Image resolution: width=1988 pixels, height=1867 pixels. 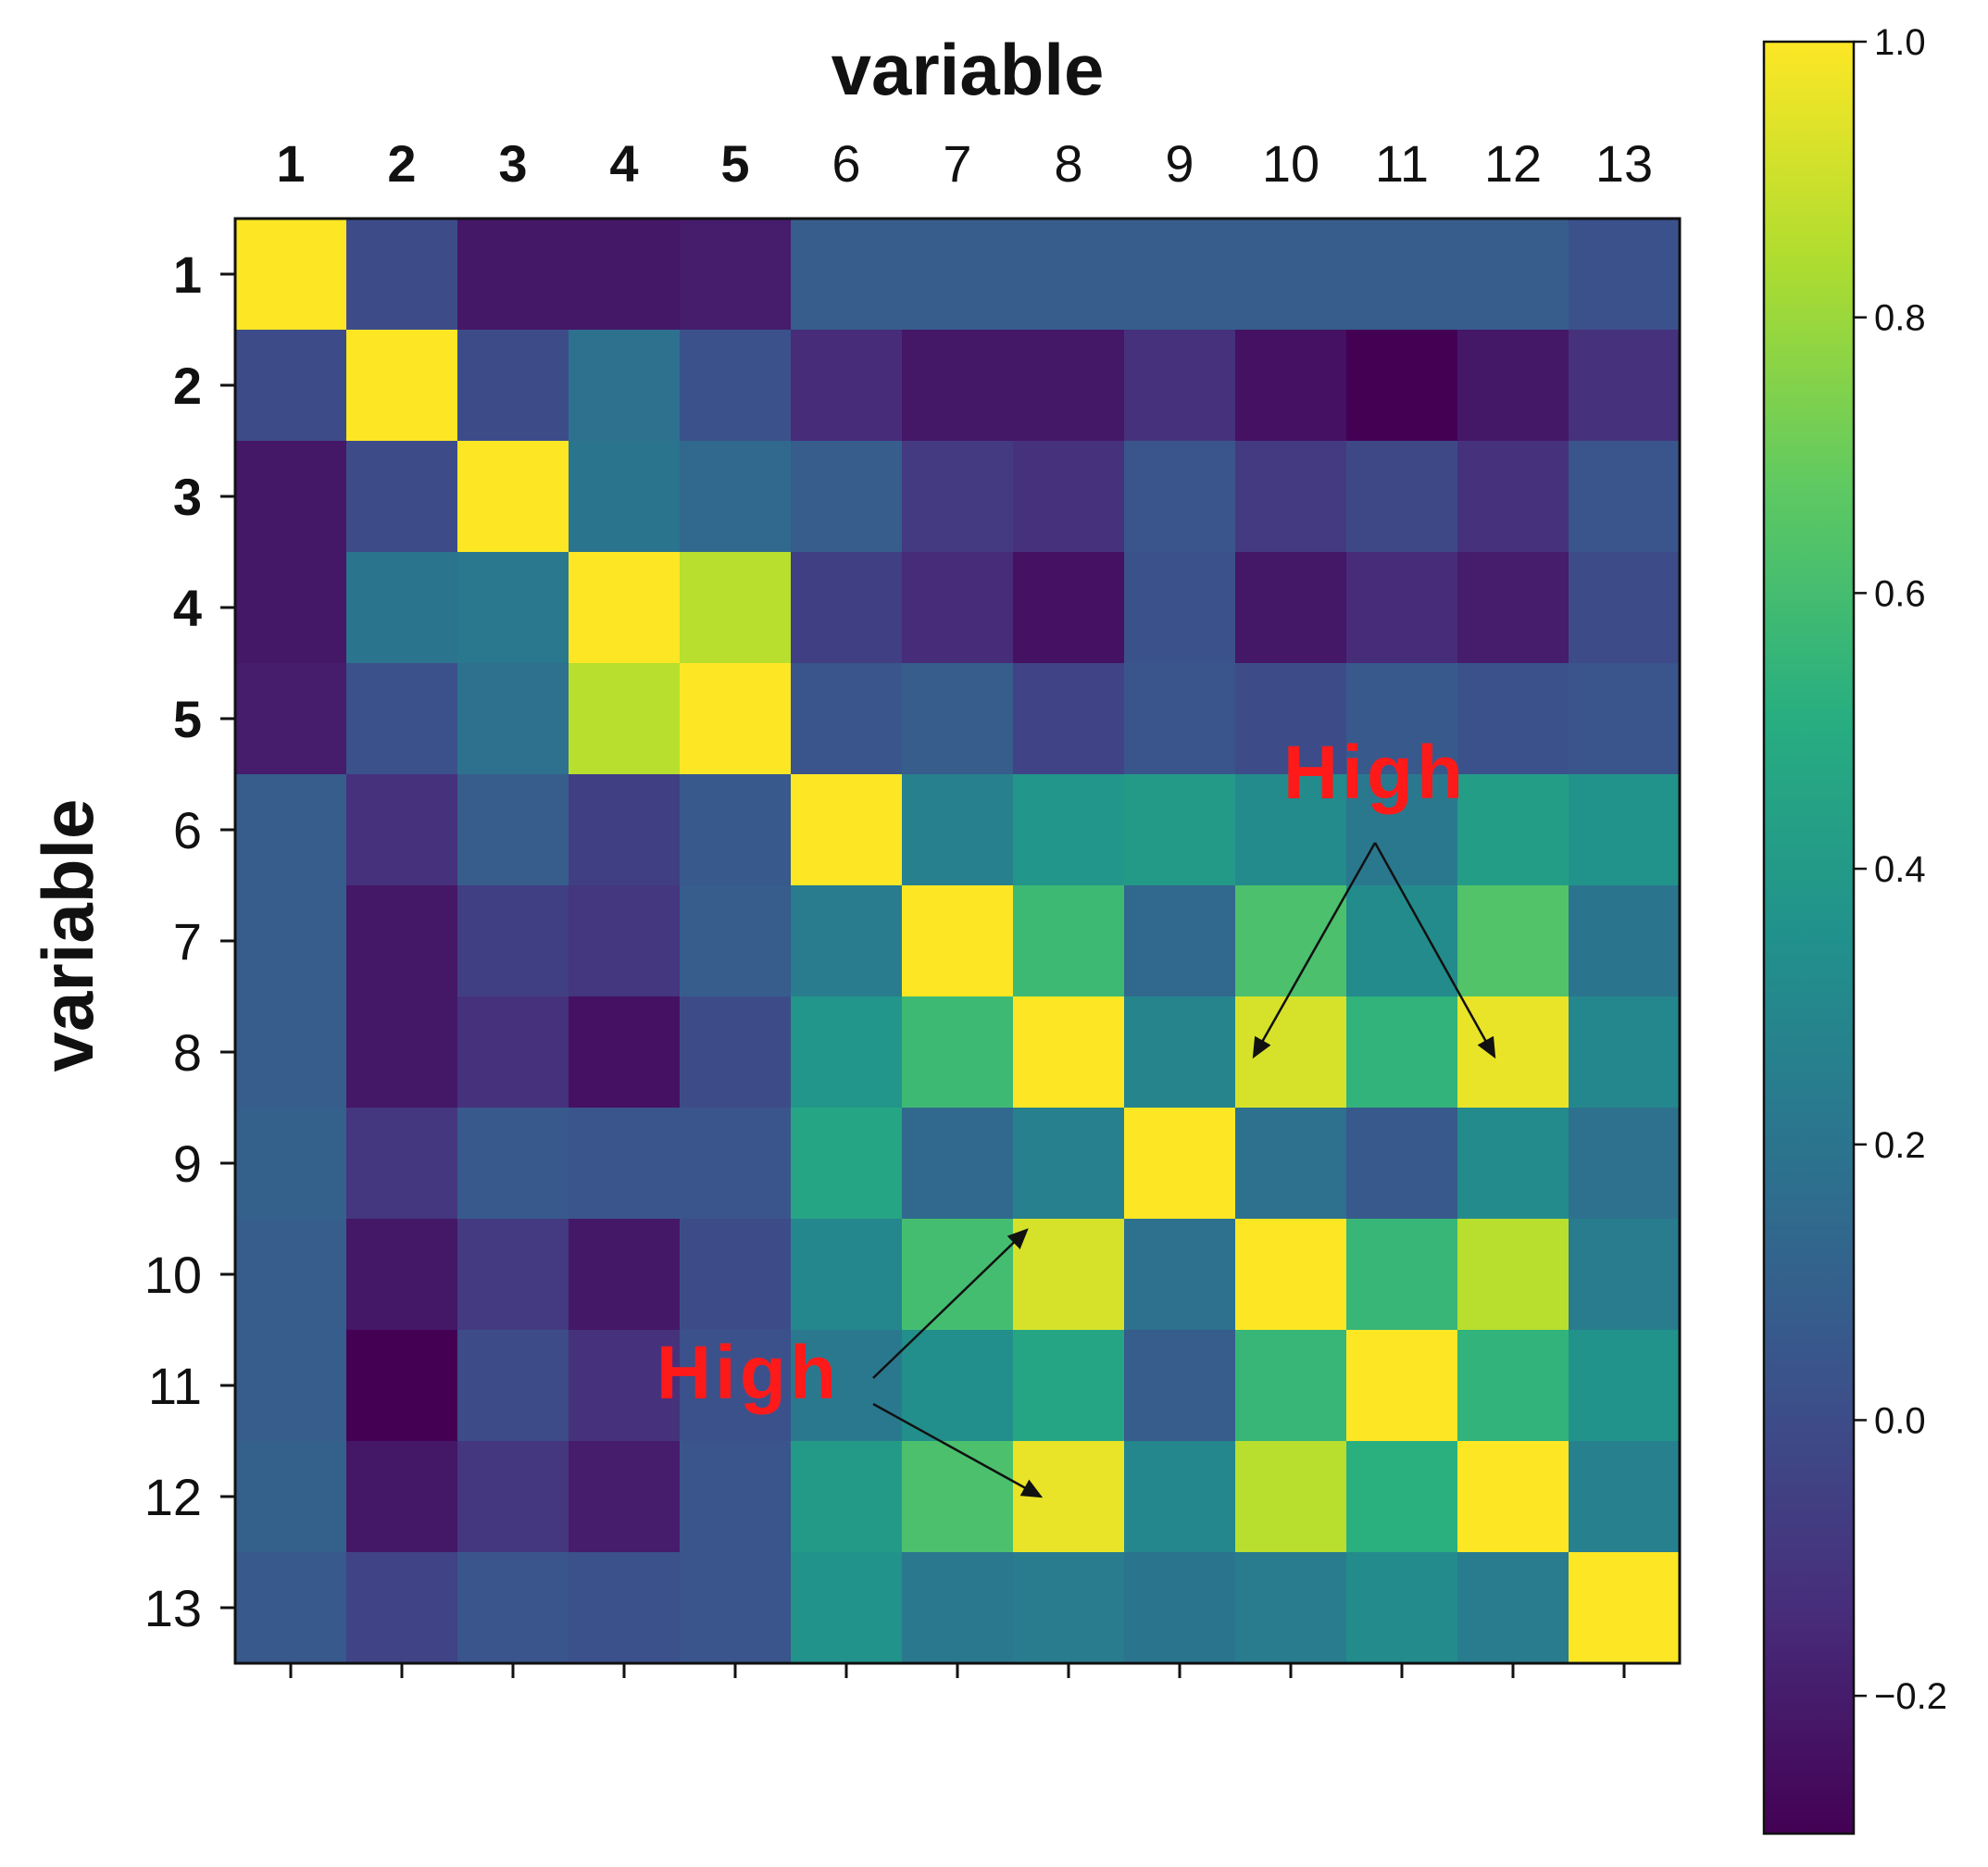 What do you see at coordinates (1513, 1164) in the screenshot?
I see `heatmap-cell-r9-c12` at bounding box center [1513, 1164].